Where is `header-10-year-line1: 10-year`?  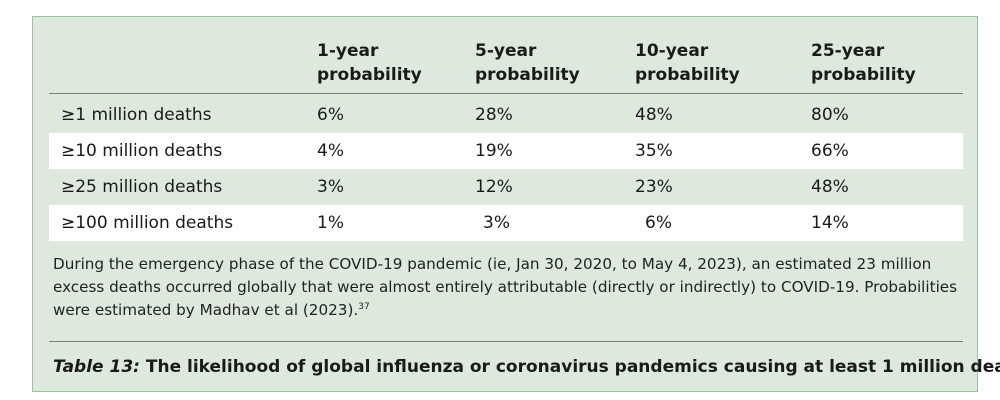 header-10-year-line1: 10-year is located at coordinates (672, 51).